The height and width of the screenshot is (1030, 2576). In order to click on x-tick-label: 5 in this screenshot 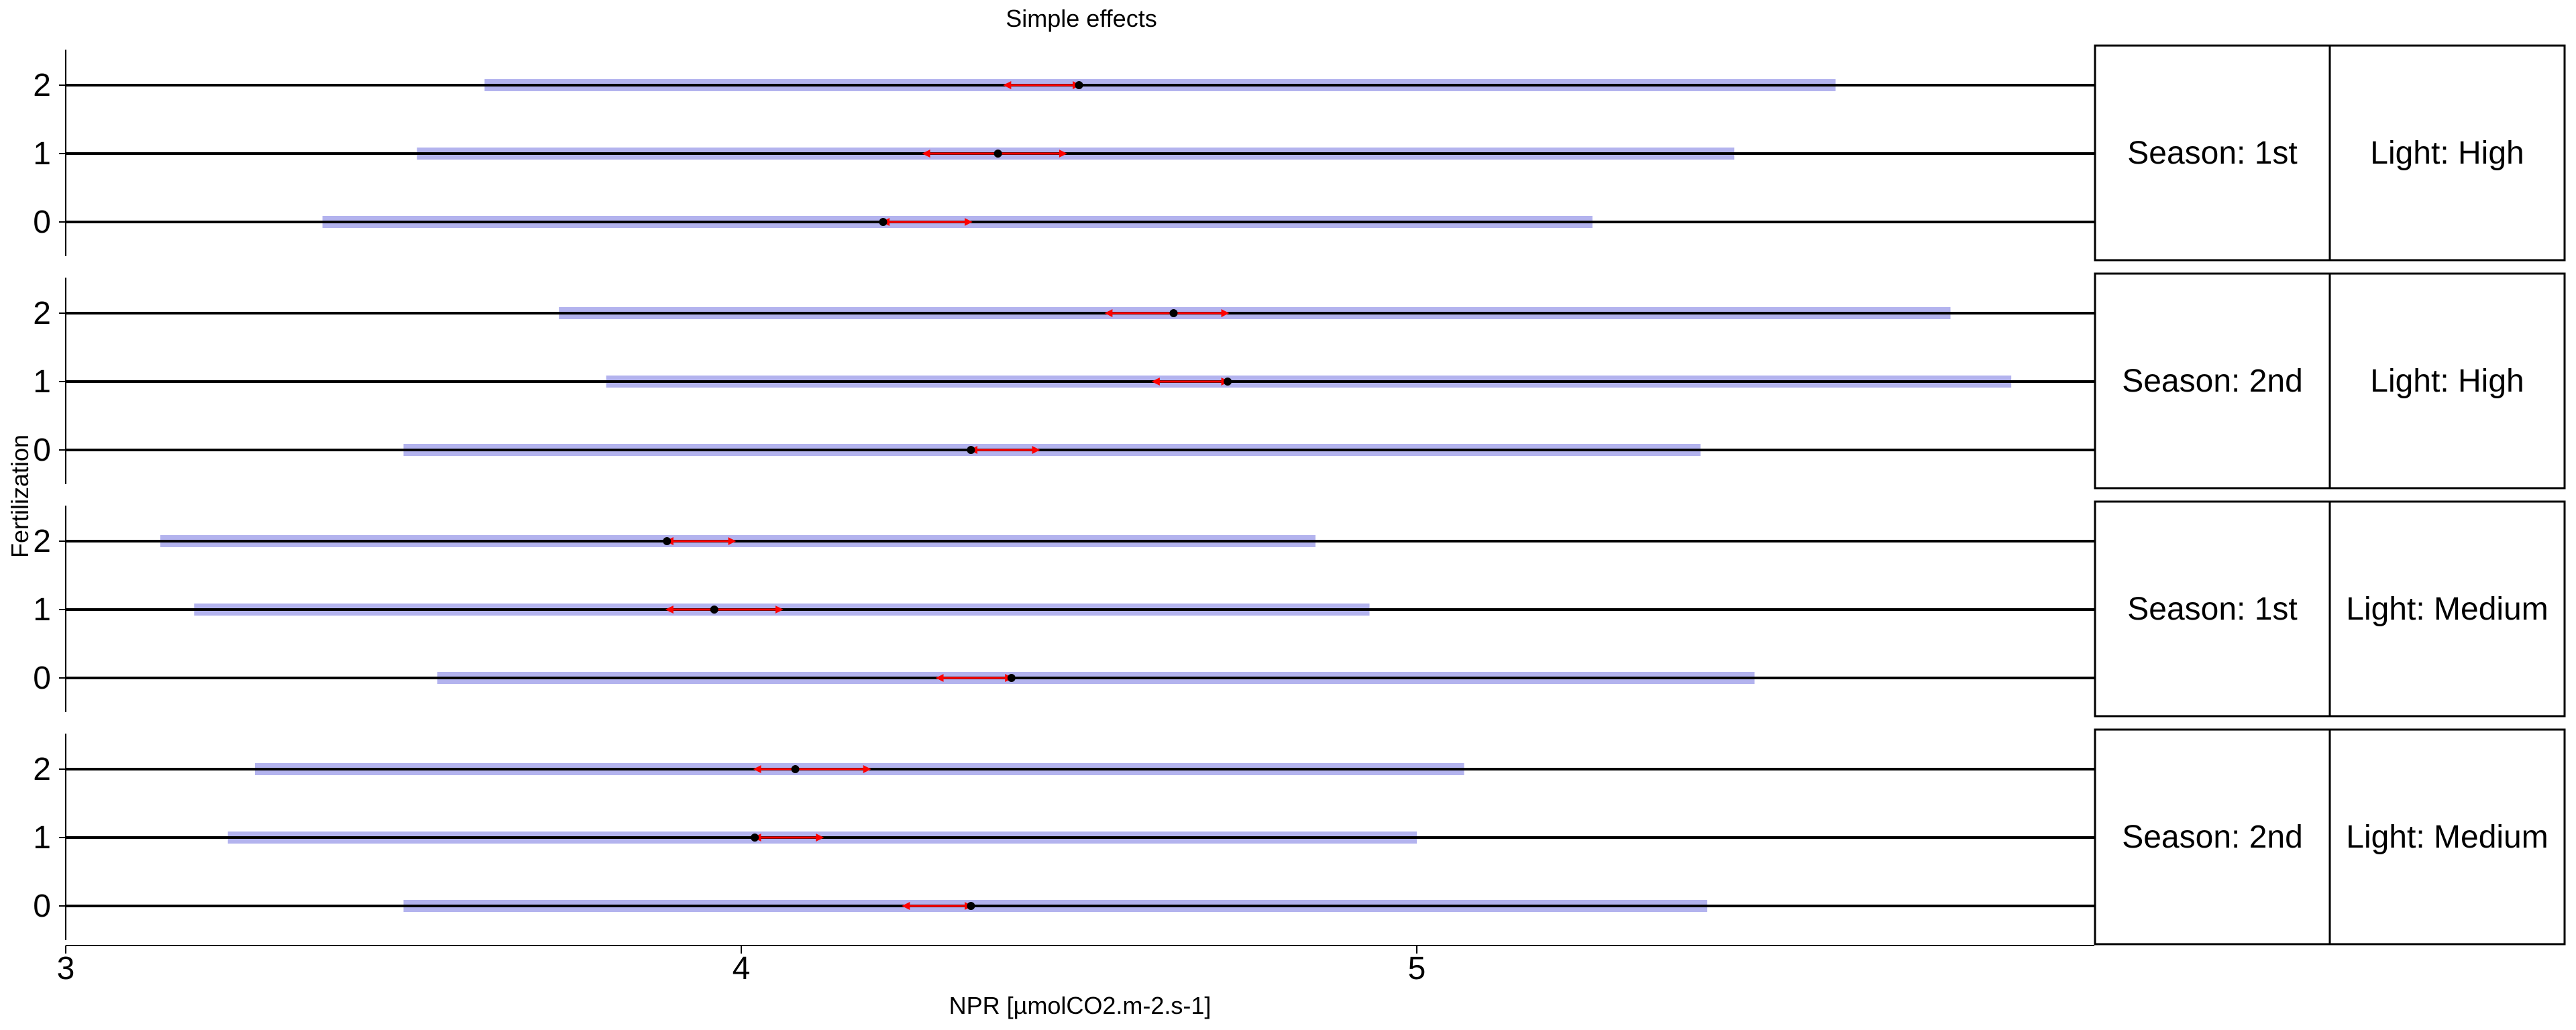, I will do `click(1417, 968)`.